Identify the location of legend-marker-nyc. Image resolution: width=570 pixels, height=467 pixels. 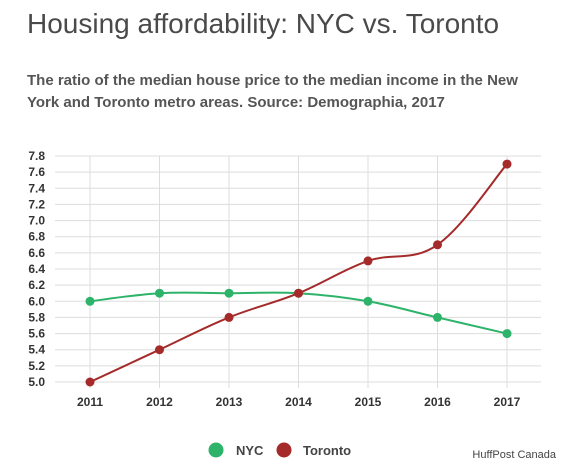
(216, 450).